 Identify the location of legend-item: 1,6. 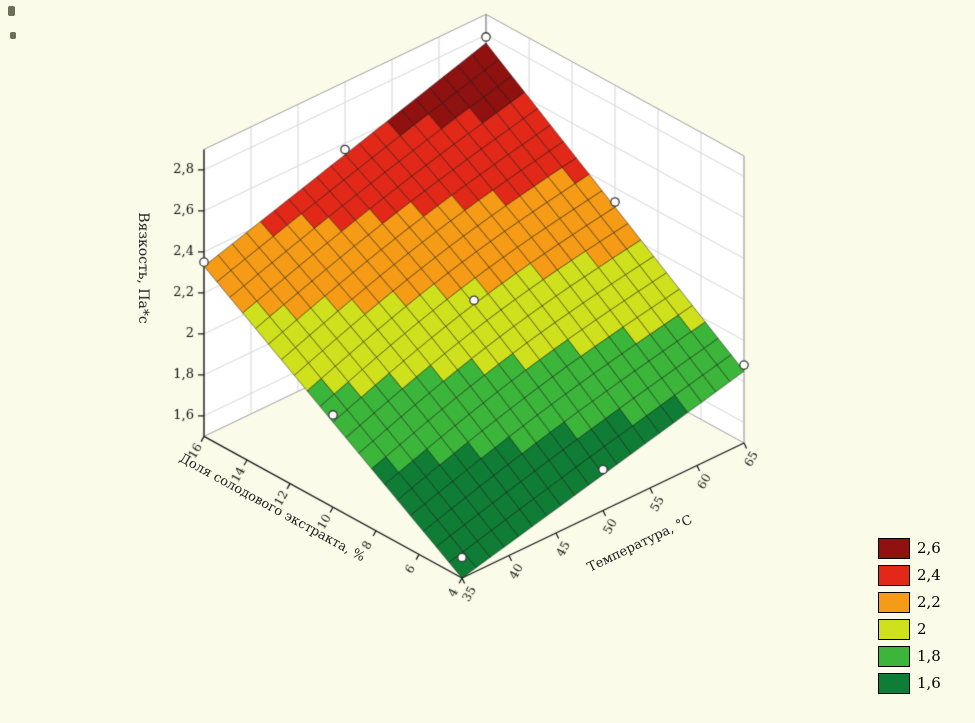
(909, 683).